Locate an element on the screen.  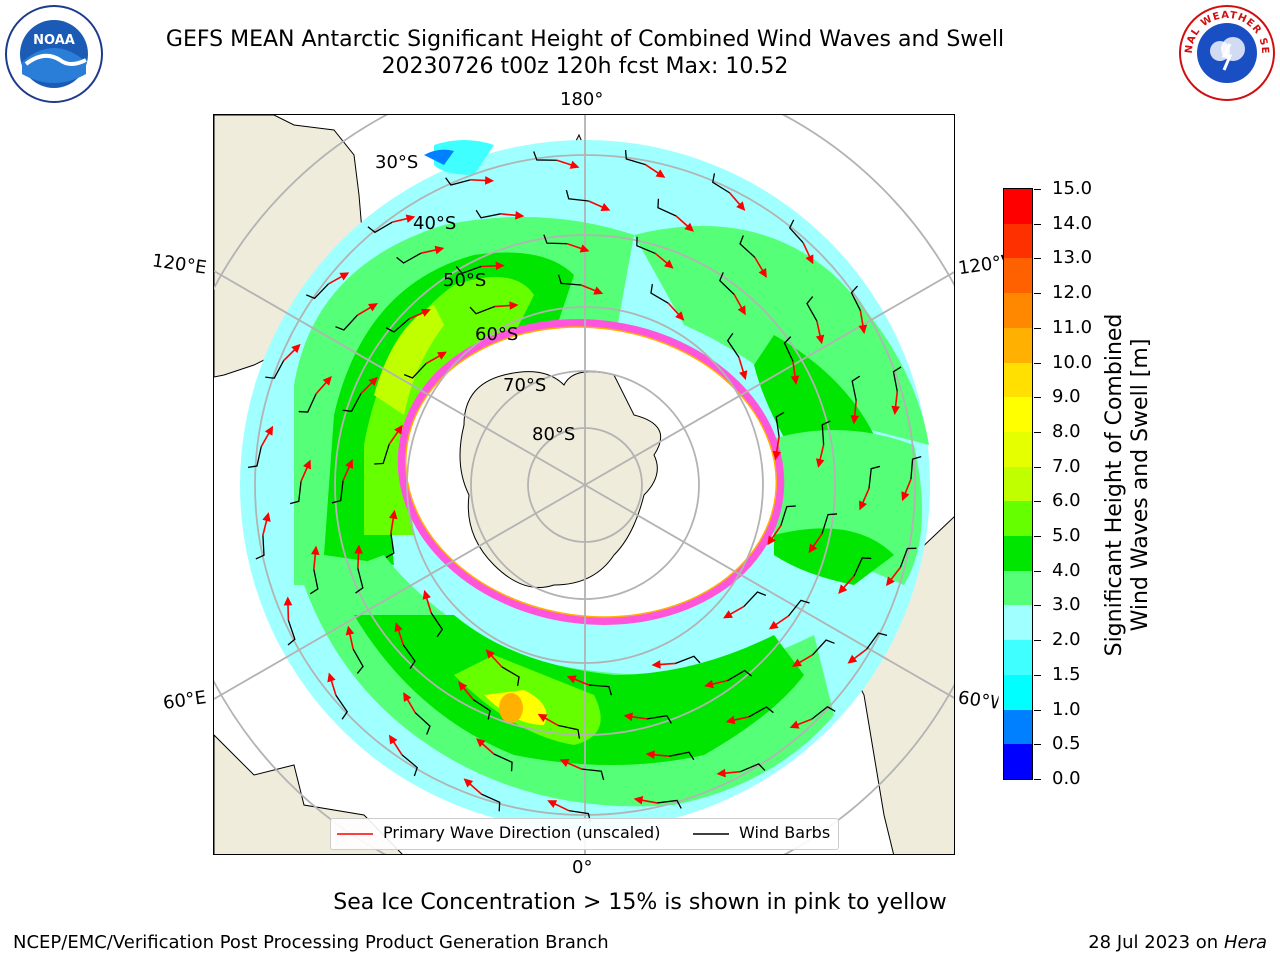
colorbar-tick-label: 11.0 is located at coordinates (1072, 327).